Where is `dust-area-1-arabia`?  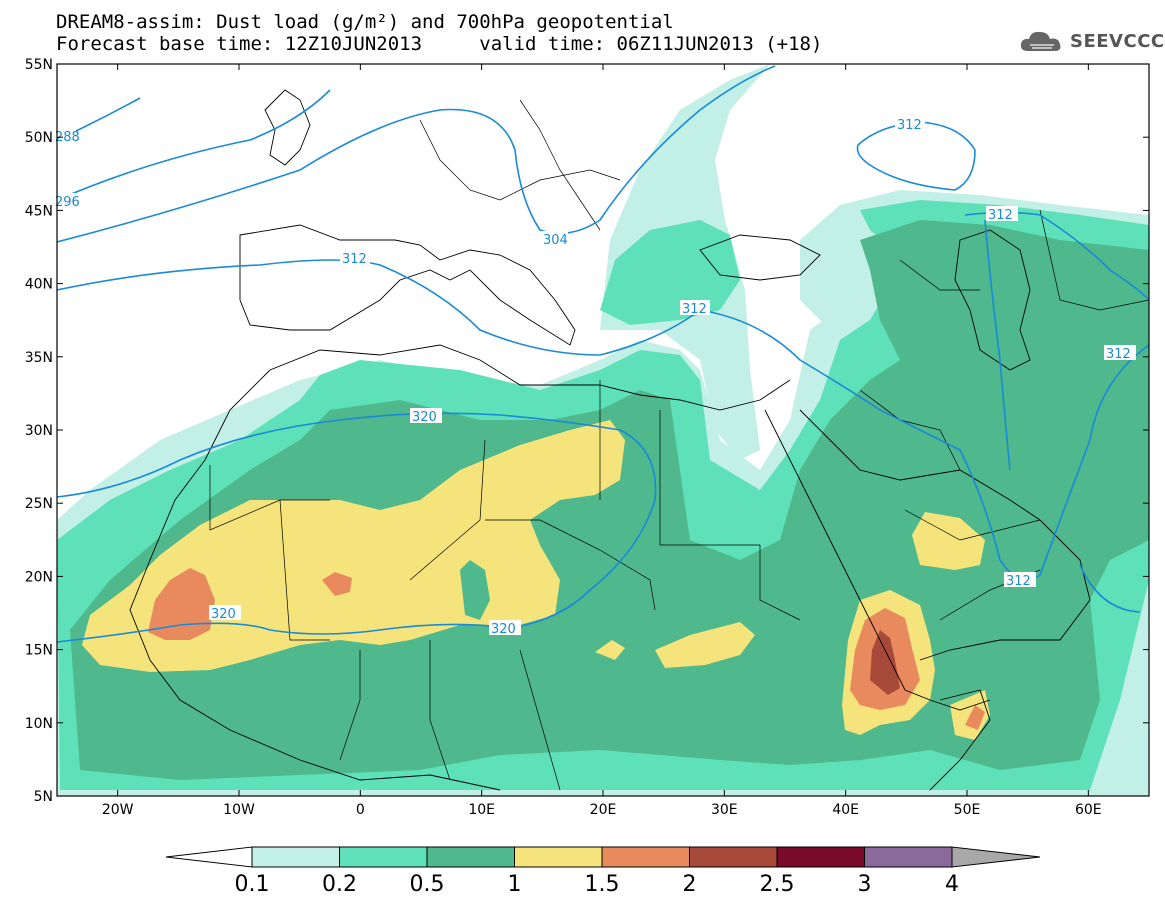 dust-area-1-arabia is located at coordinates (948, 541).